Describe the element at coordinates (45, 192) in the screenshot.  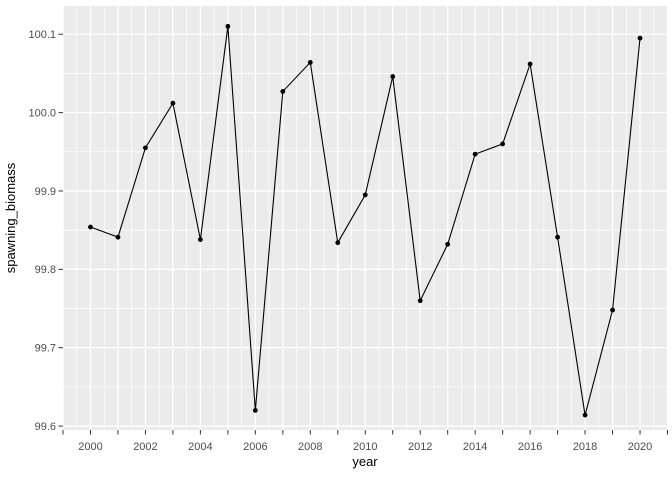
I see `y-tick-label: 99.9` at that location.